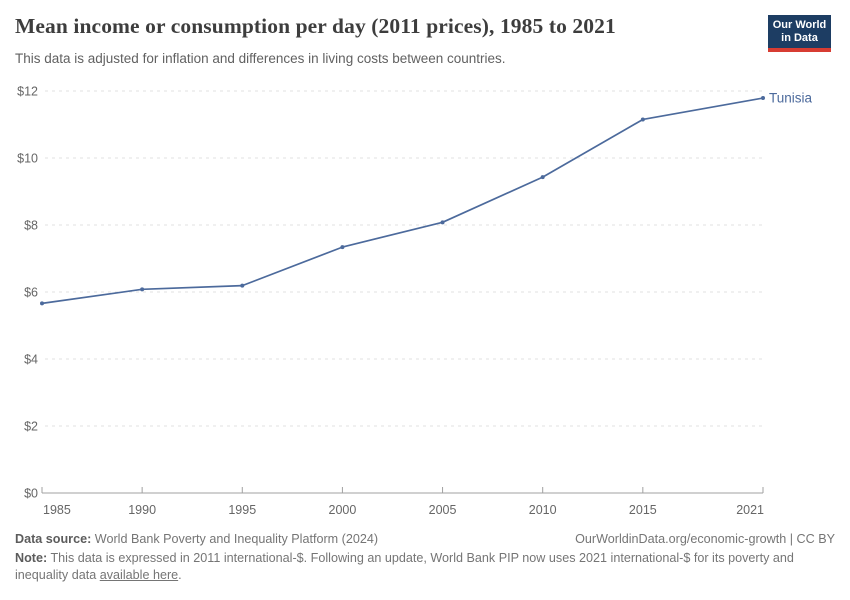  I want to click on y-tick-label: $8, so click(31, 226).